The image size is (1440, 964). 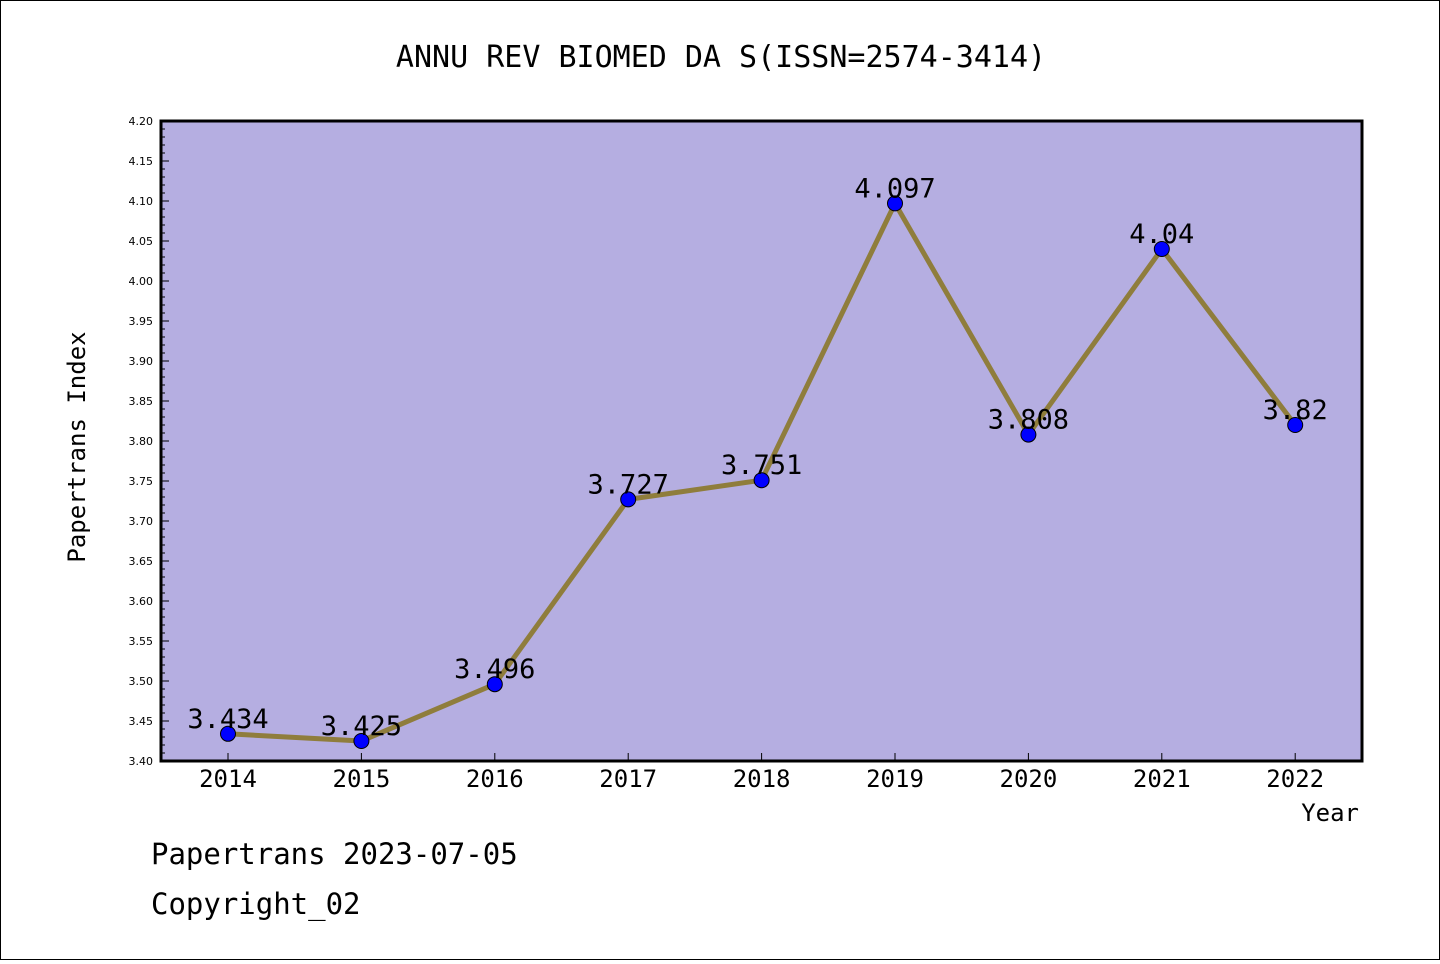 I want to click on data-label: 3.808, so click(x=1028, y=420).